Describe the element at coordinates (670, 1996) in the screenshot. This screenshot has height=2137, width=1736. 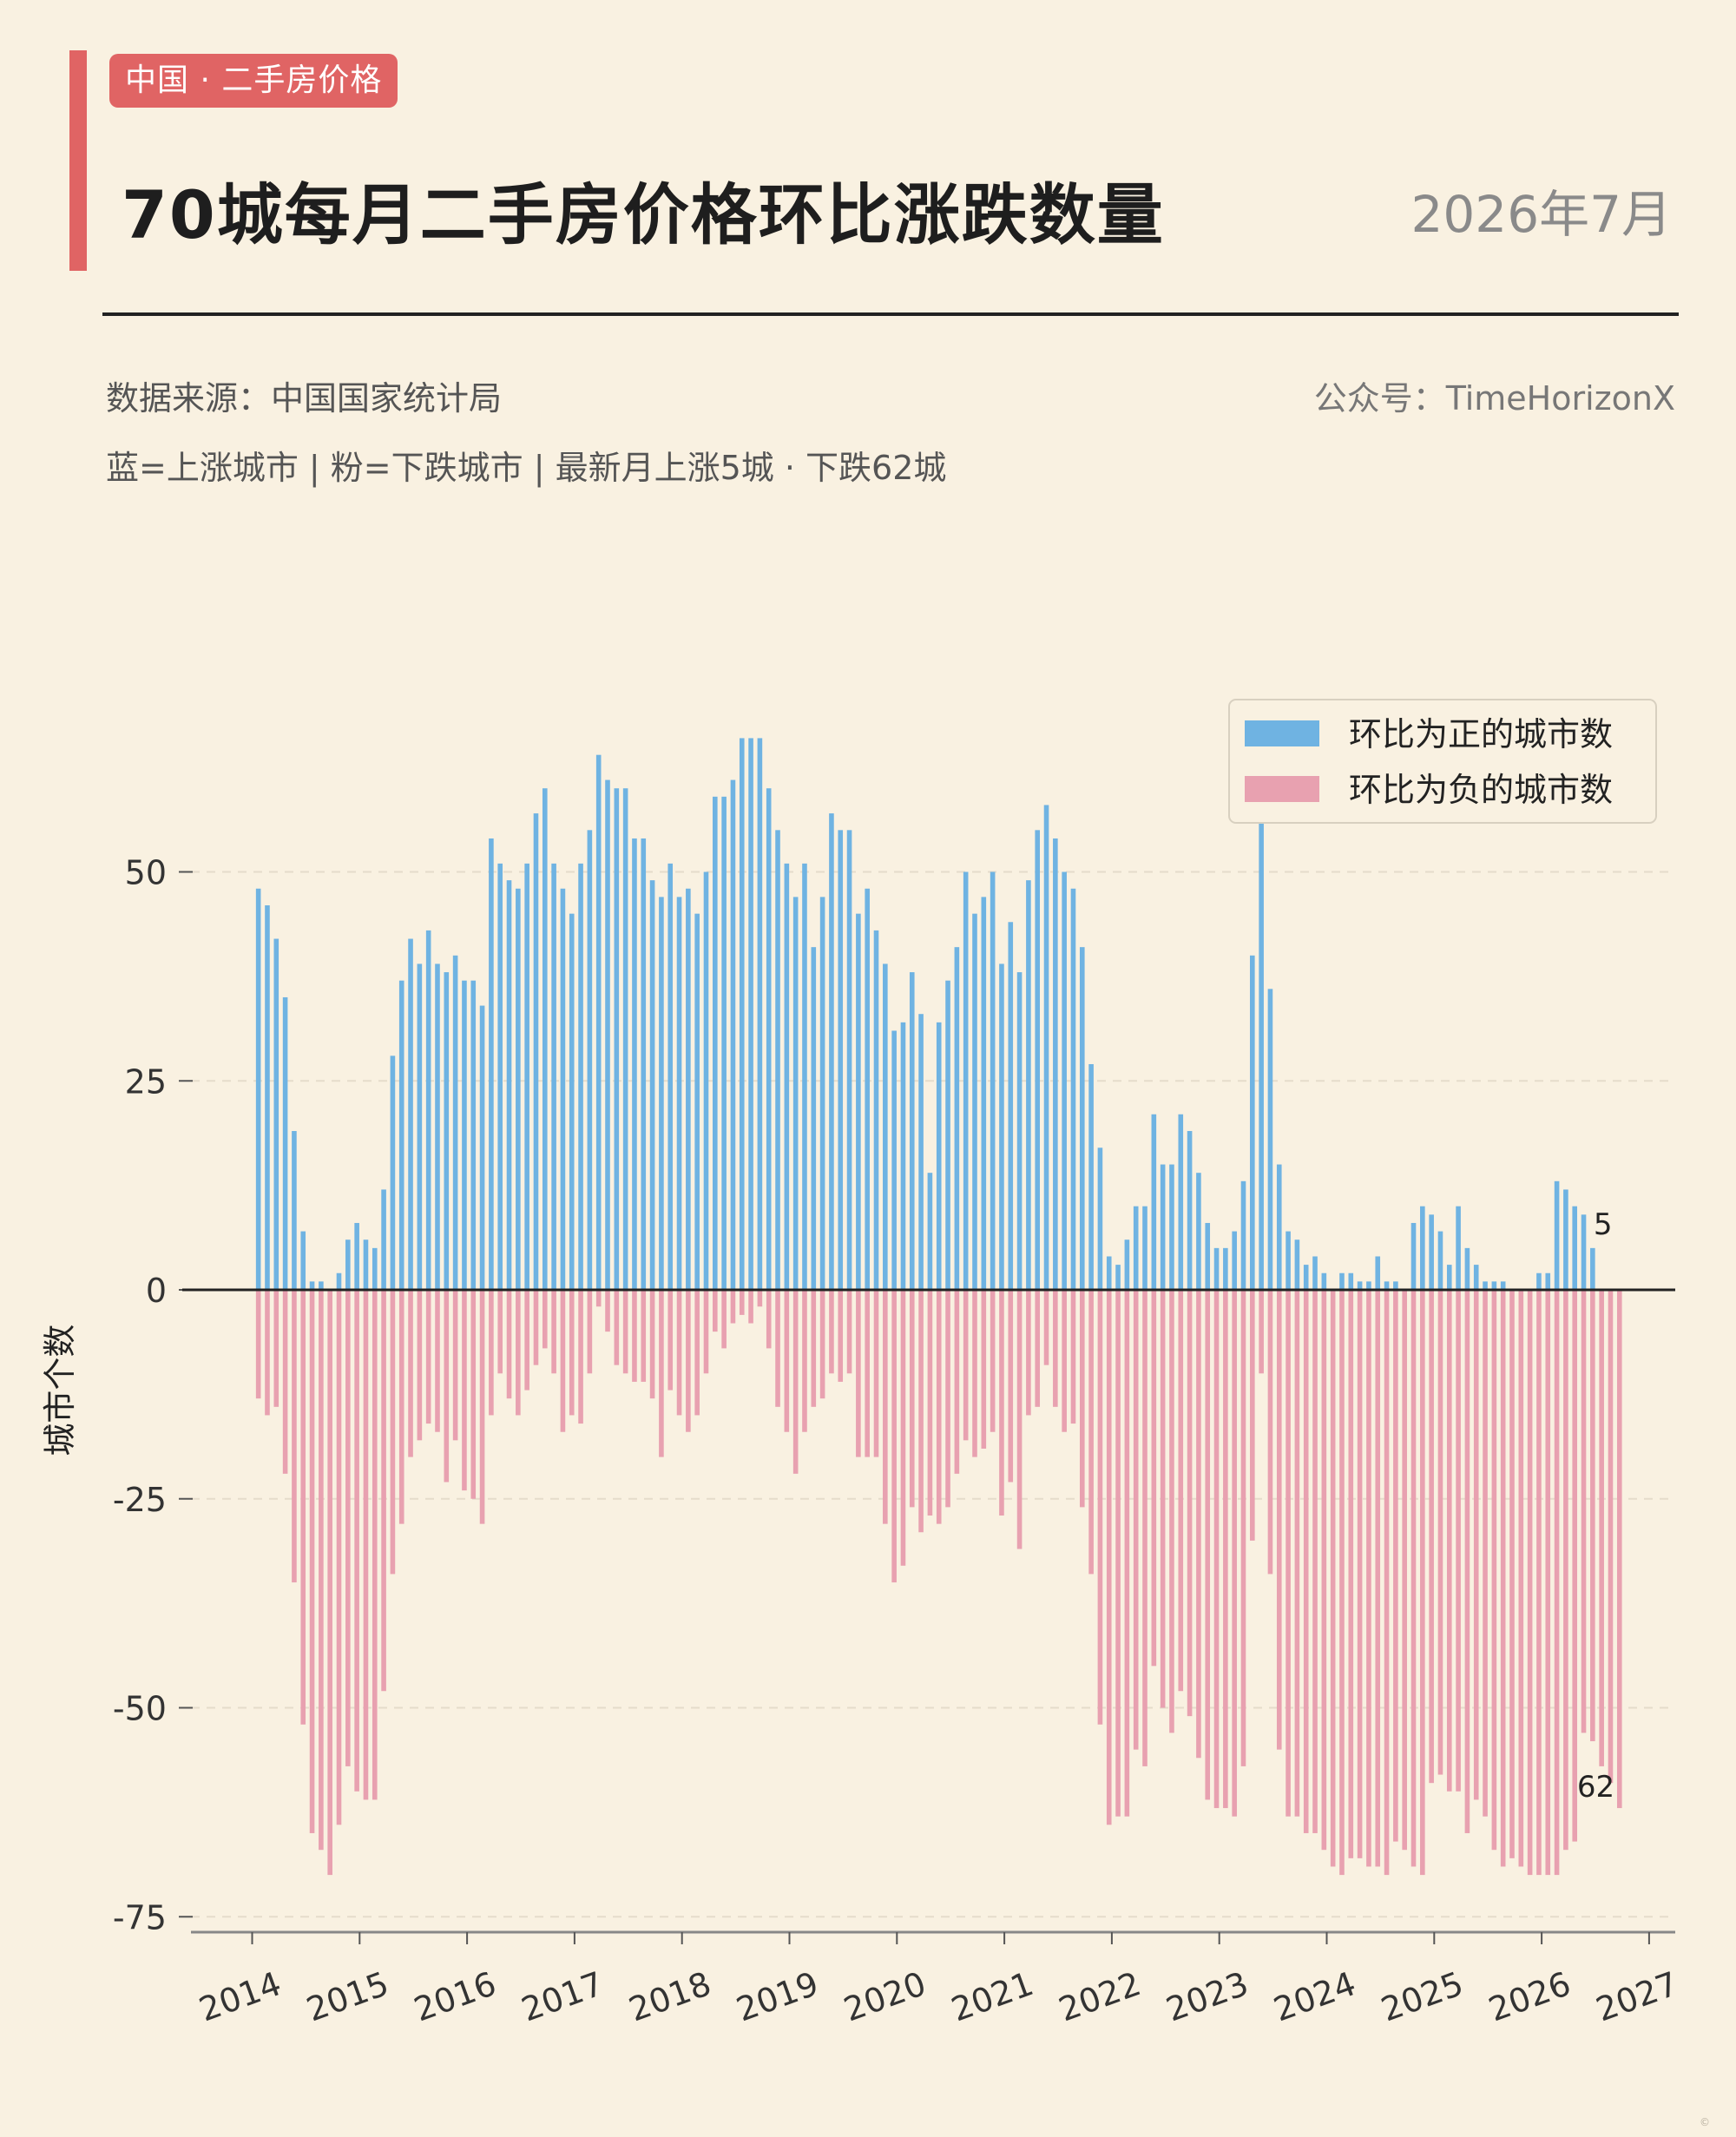
I see `x-tick-label: 2018` at that location.